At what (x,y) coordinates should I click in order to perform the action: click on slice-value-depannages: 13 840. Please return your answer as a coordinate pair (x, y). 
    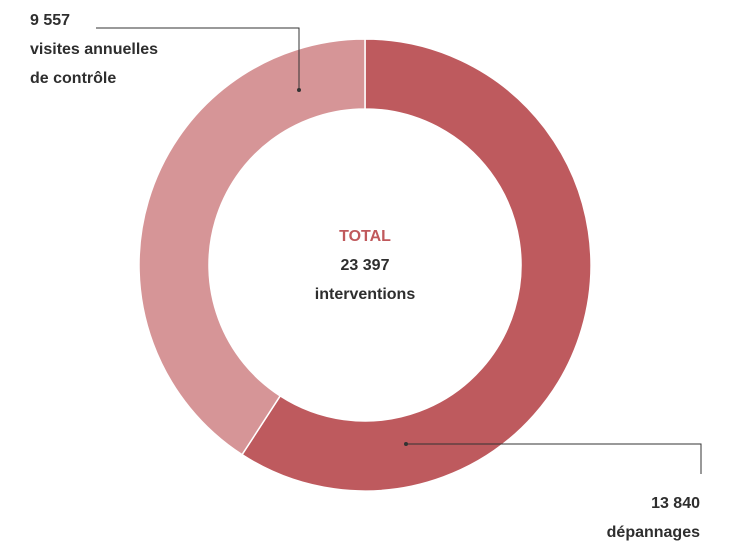
    Looking at the image, I should click on (675, 503).